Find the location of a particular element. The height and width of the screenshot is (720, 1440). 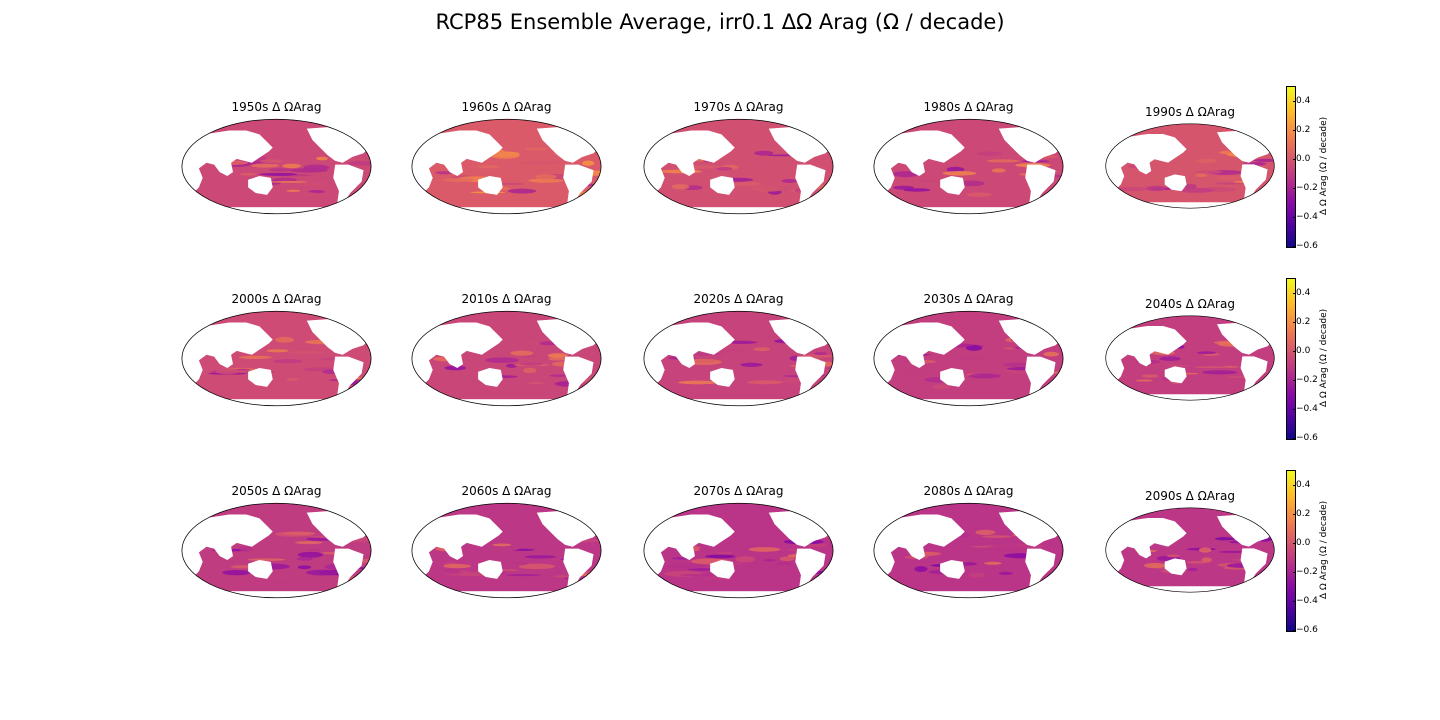

map-panel: 2000s Δ ΩArag is located at coordinates (276, 351).